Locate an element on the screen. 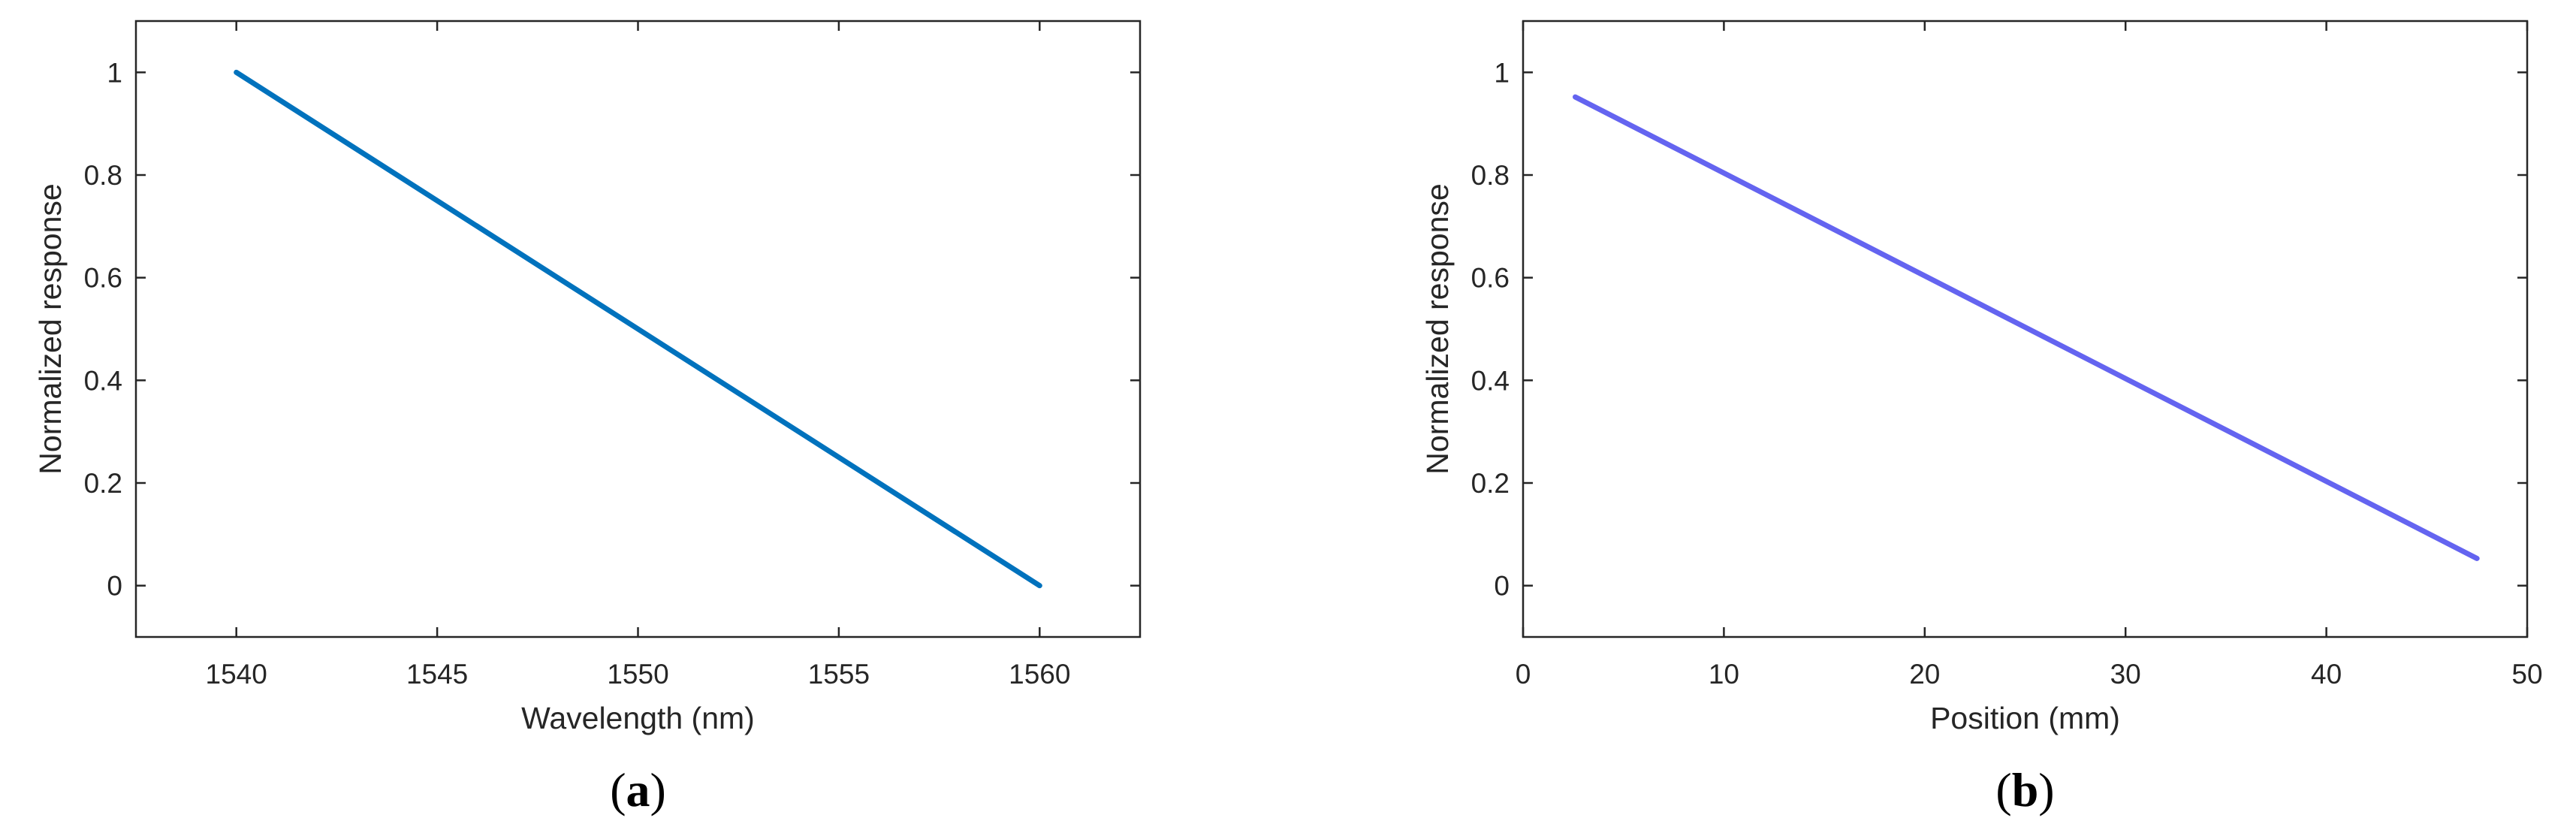 This screenshot has width=2576, height=824. chart-2-panel-label-close-paren: ) is located at coordinates (2046, 790).